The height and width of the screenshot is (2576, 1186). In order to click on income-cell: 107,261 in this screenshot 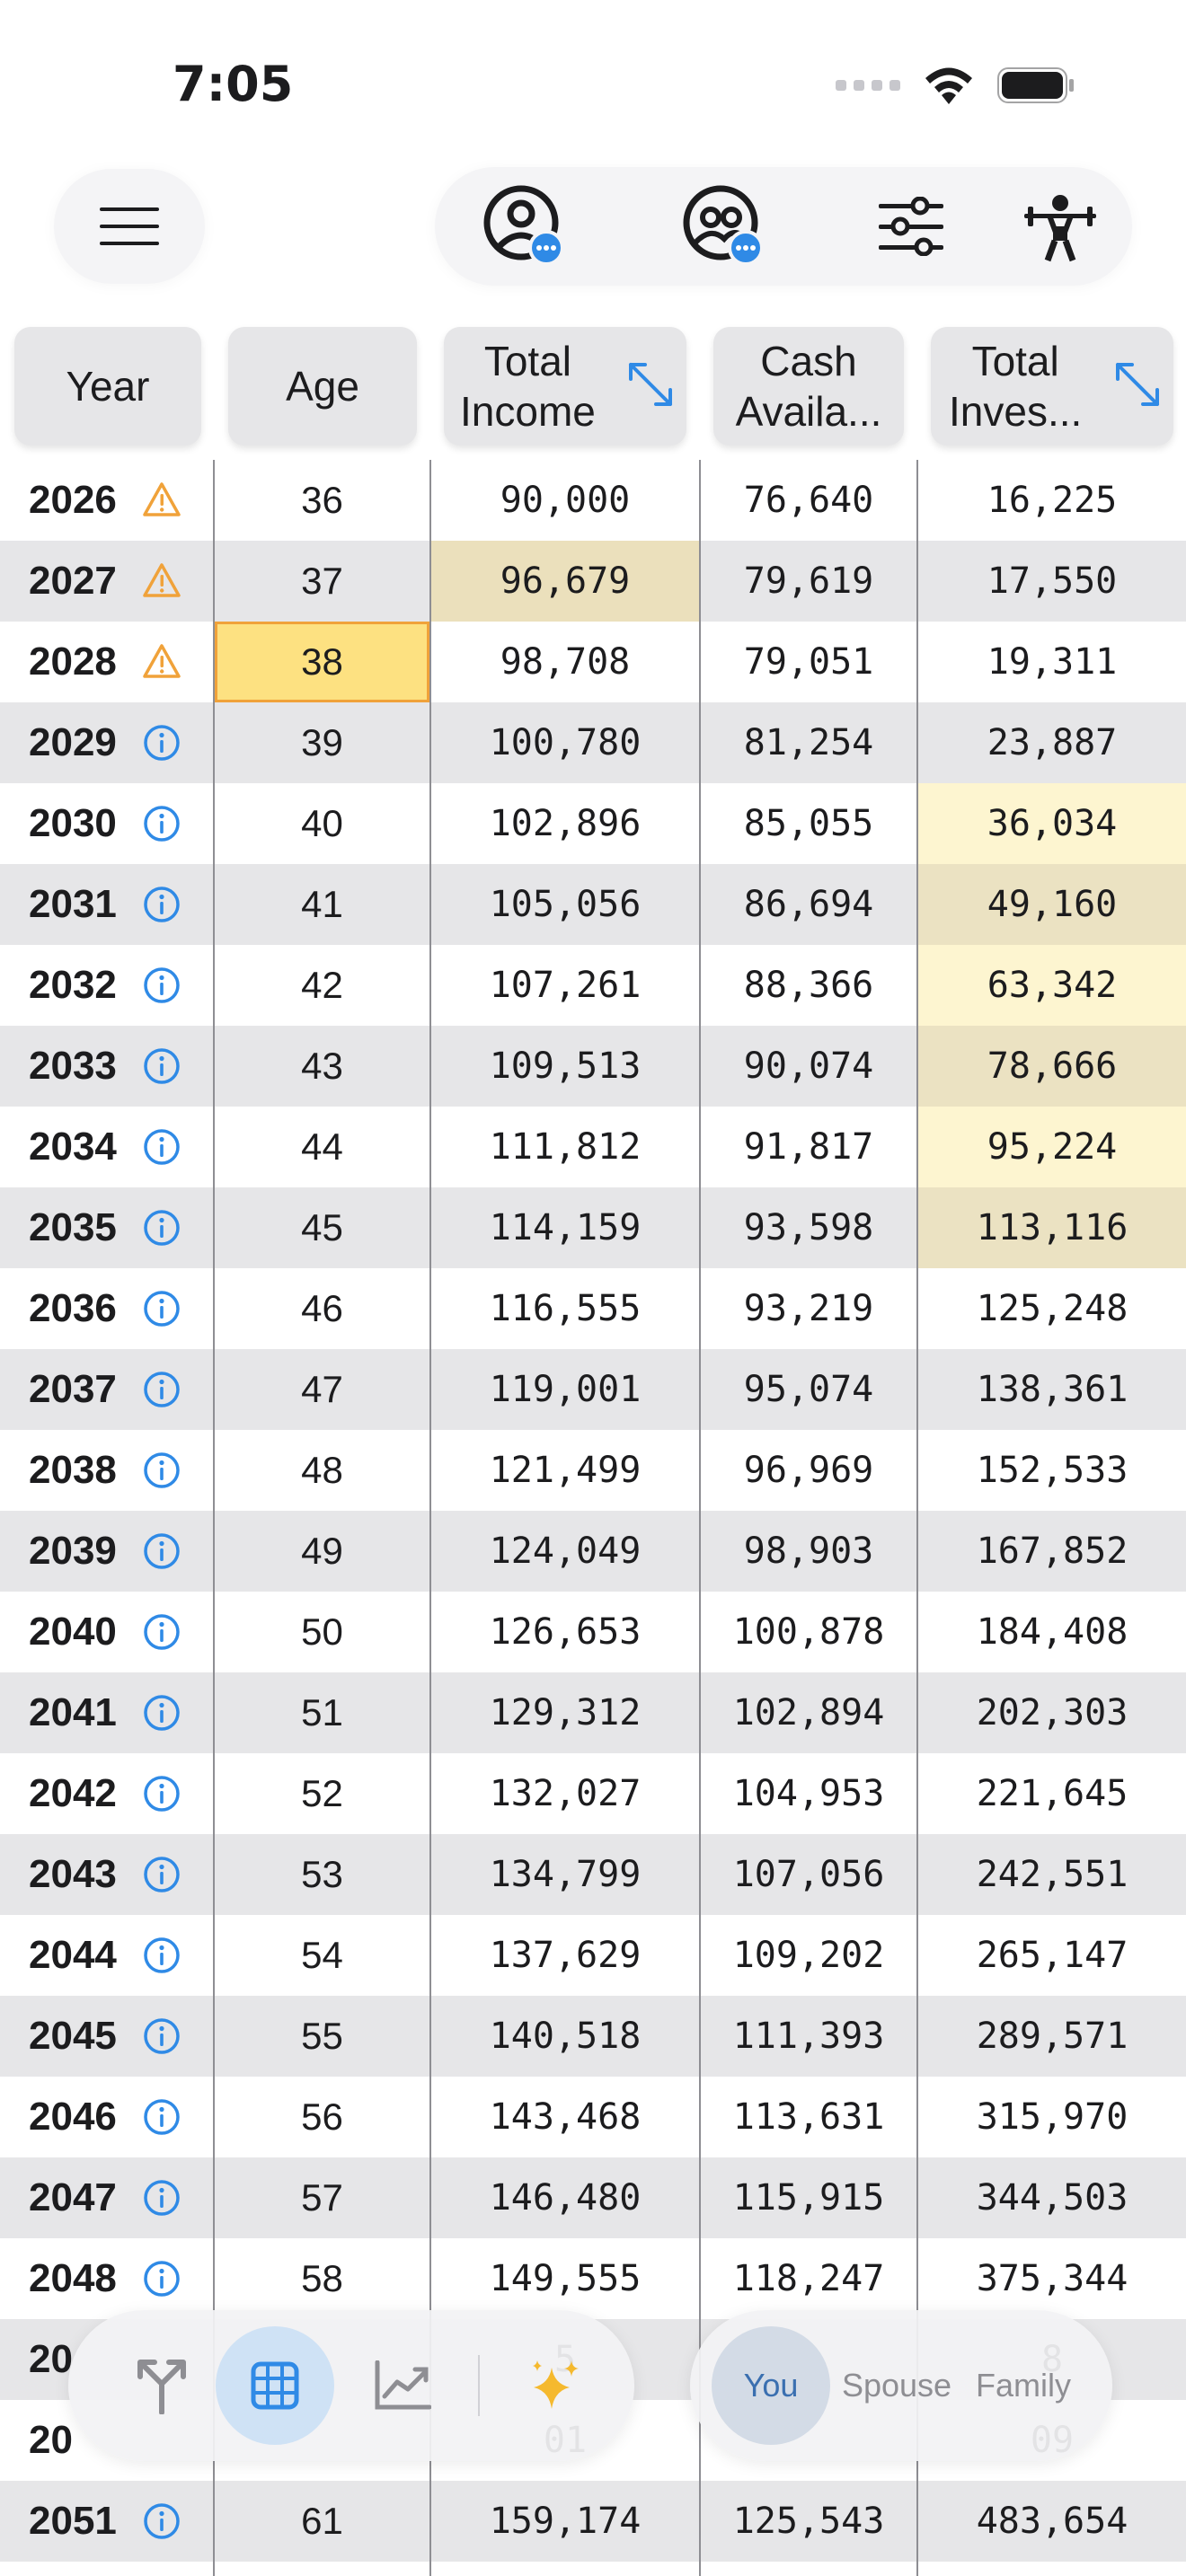, I will do `click(565, 986)`.